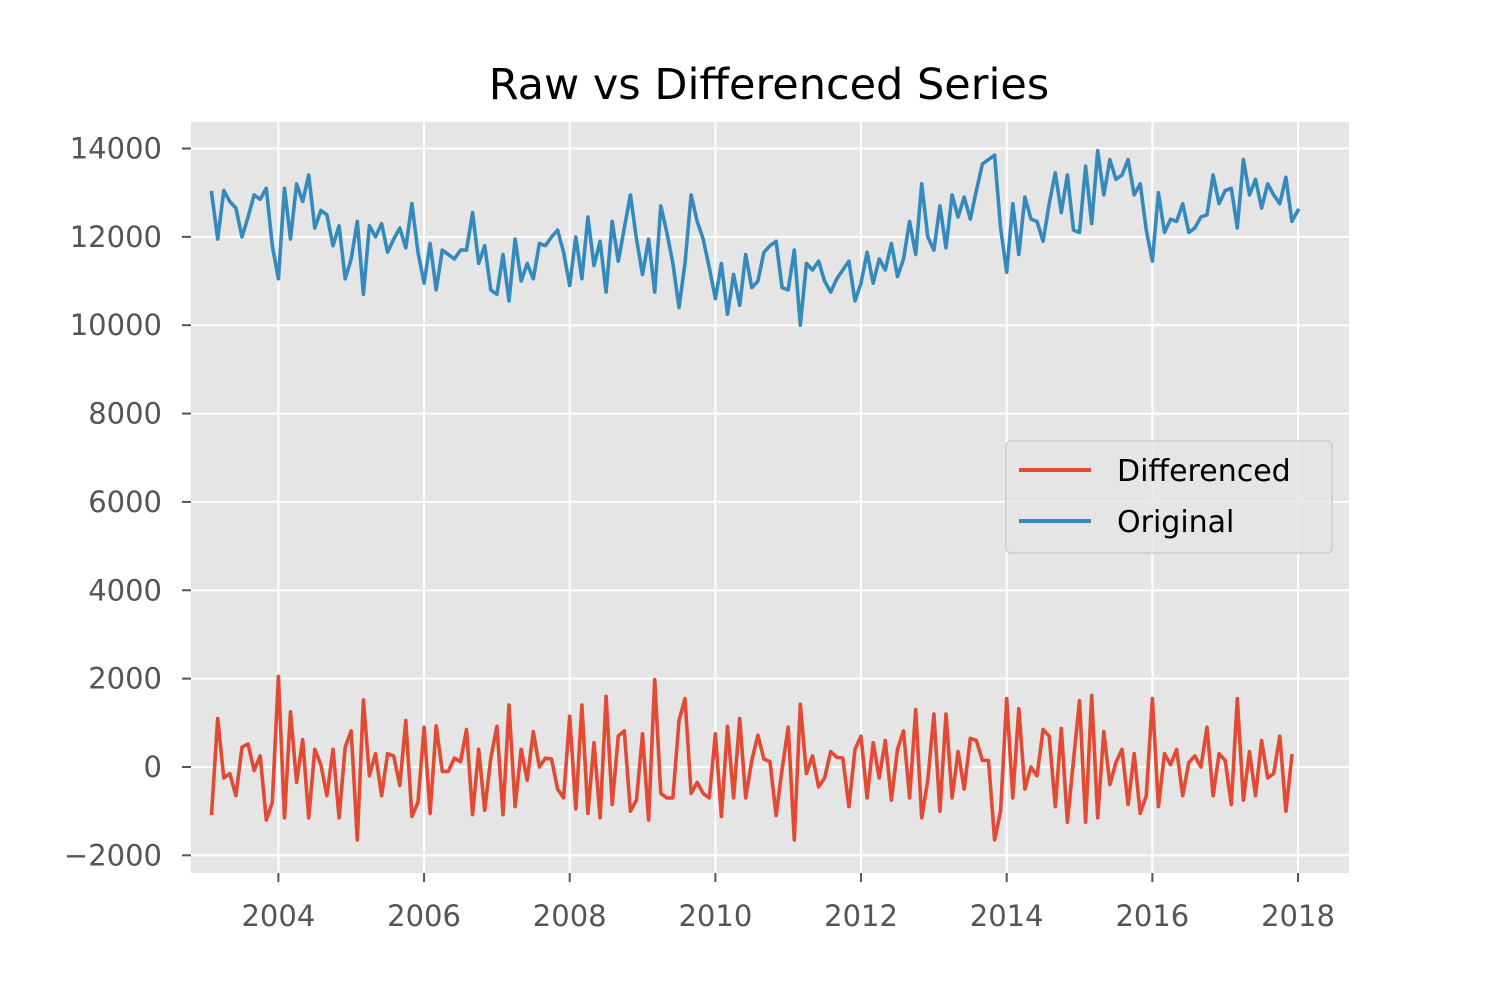 This screenshot has height=1004, width=1500. I want to click on x-tick-label: 2006, so click(424, 916).